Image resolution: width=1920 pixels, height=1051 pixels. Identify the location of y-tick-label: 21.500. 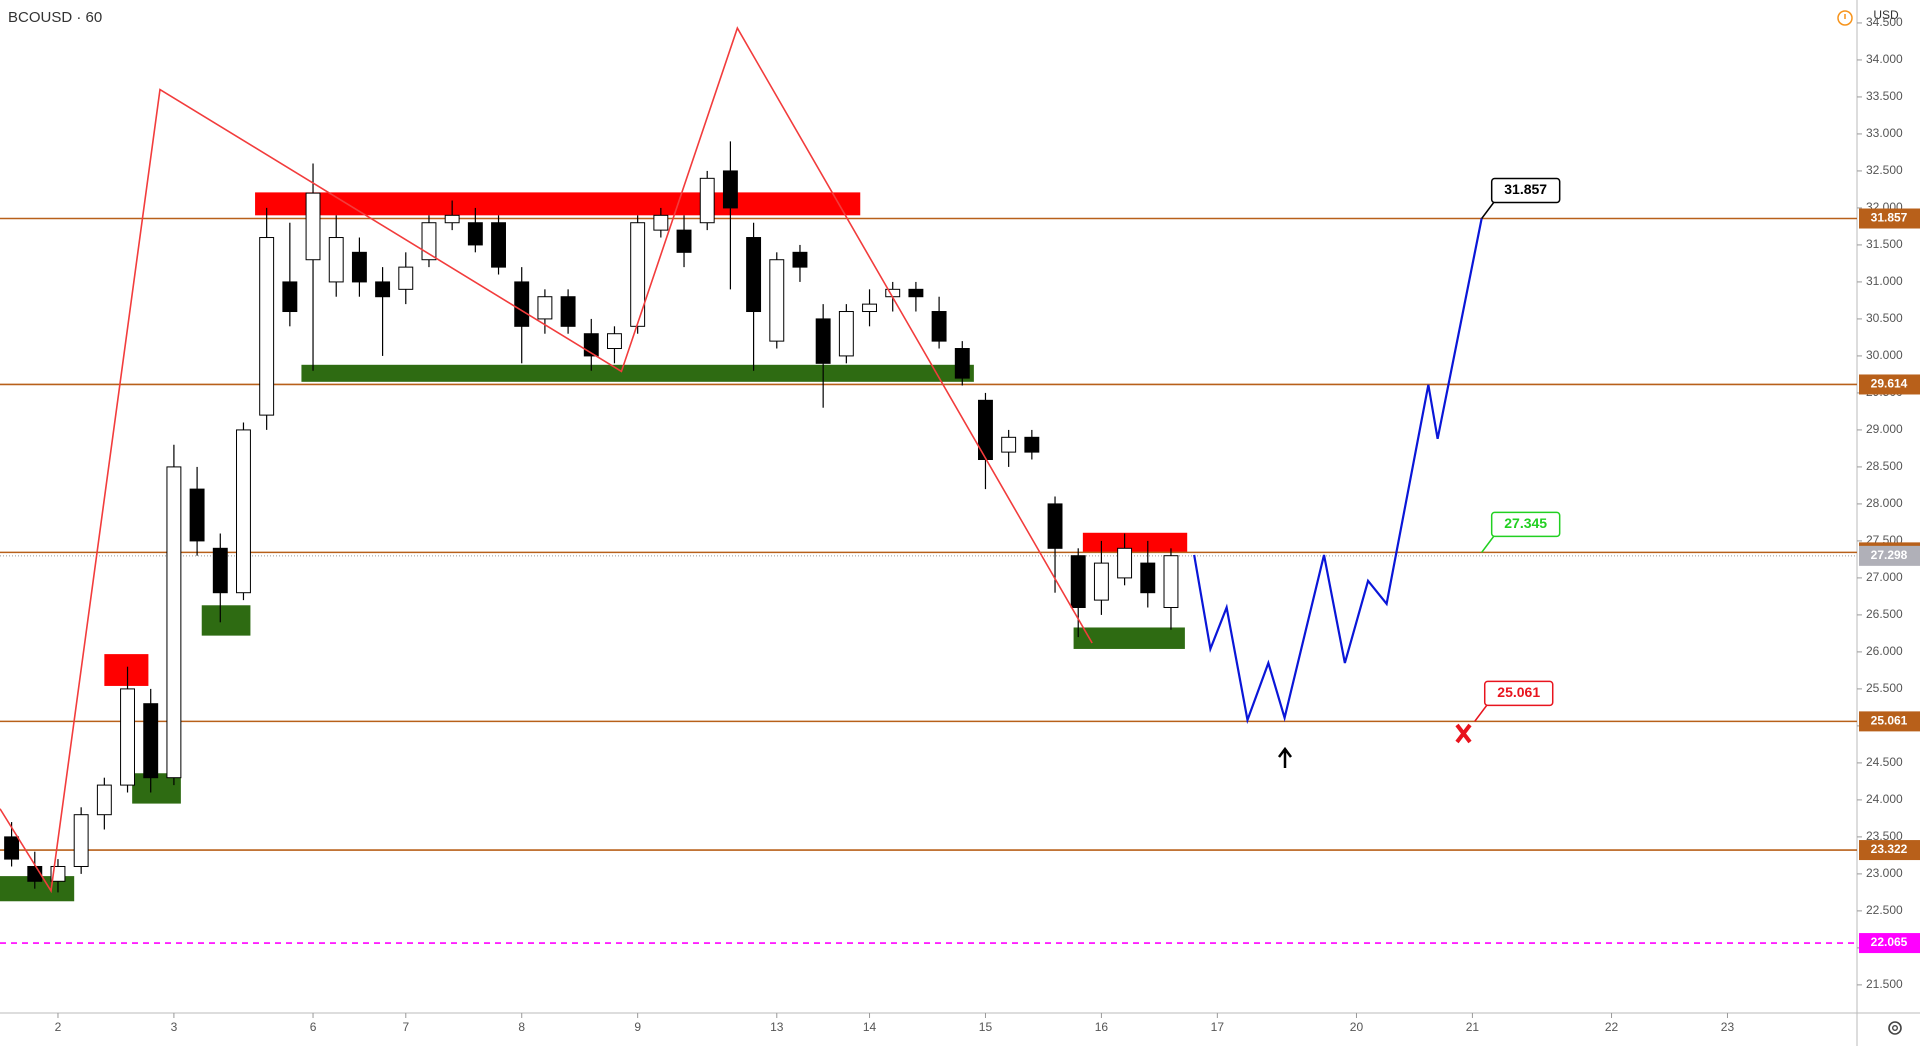
(1884, 984).